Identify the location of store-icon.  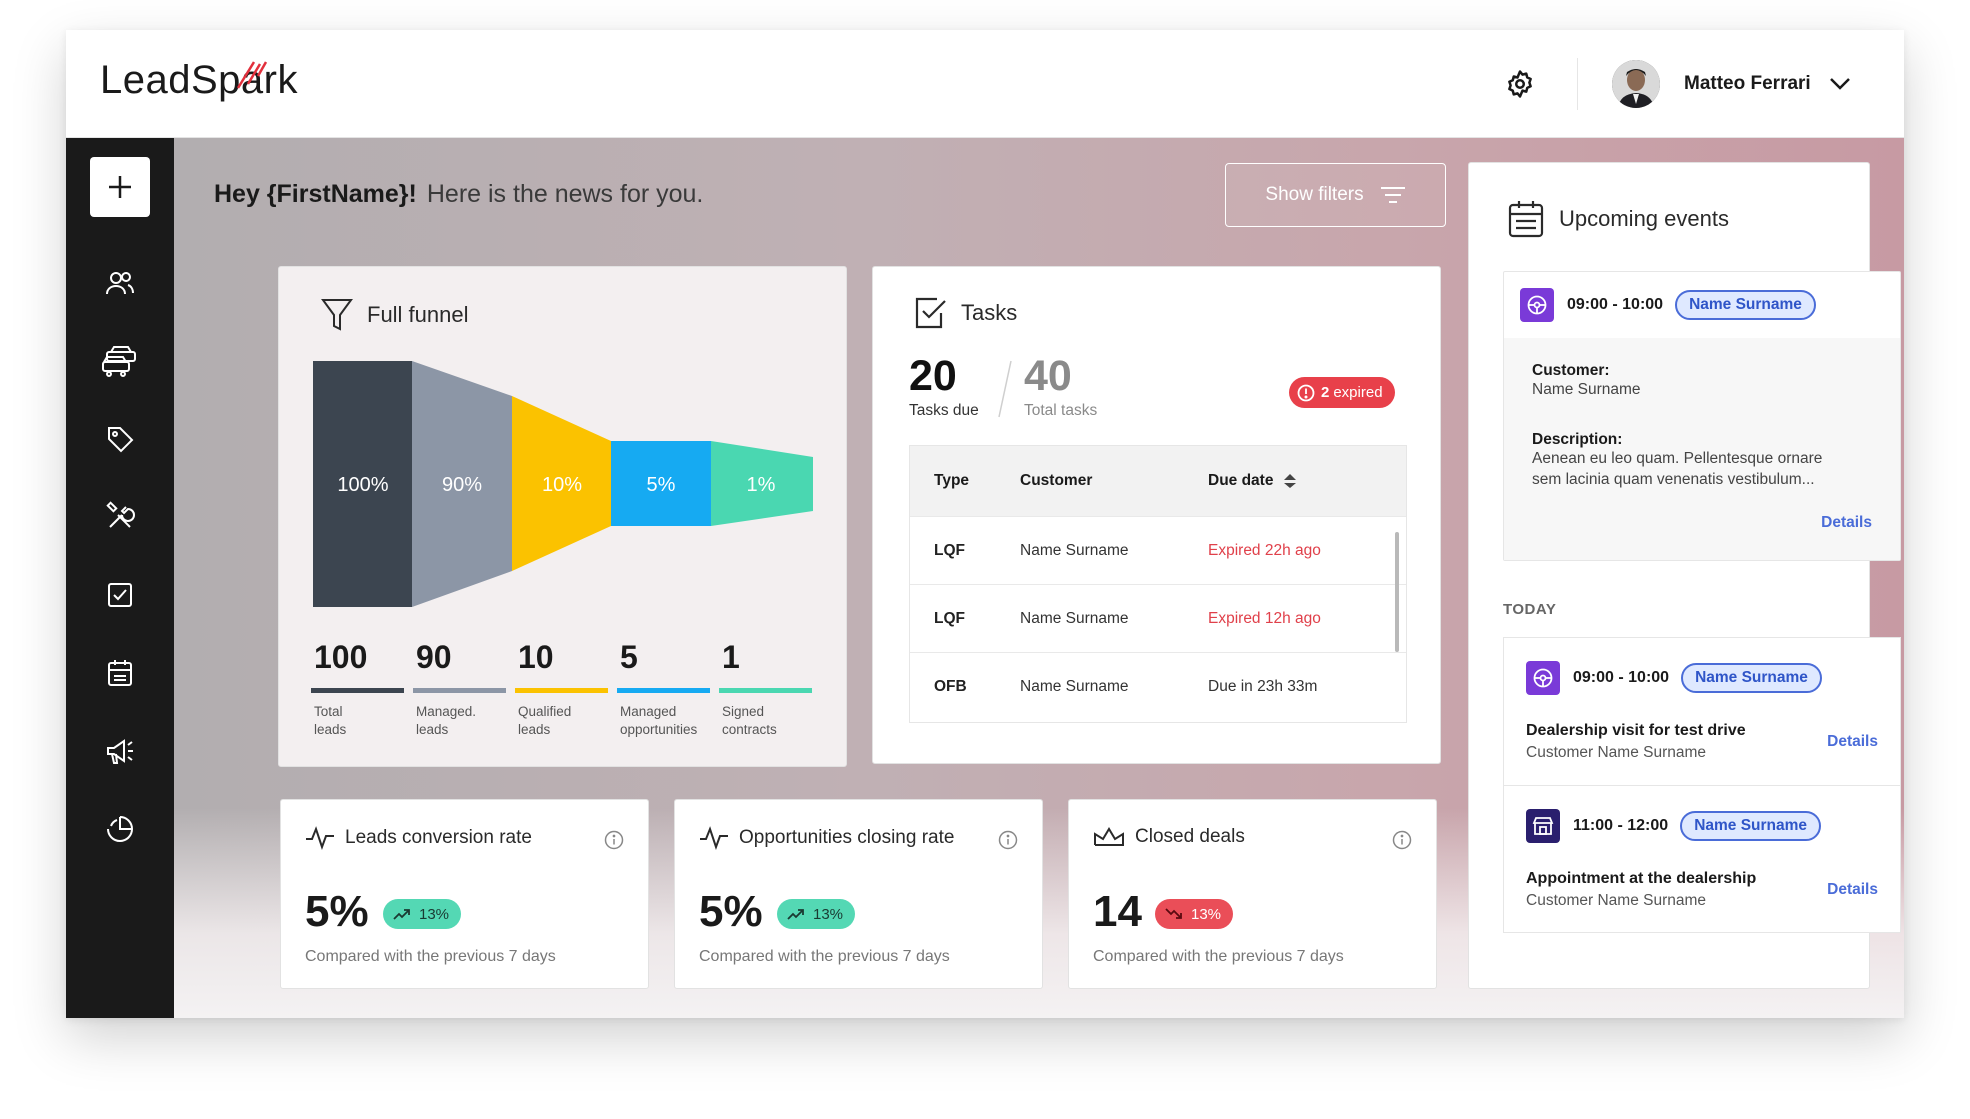
(1543, 826).